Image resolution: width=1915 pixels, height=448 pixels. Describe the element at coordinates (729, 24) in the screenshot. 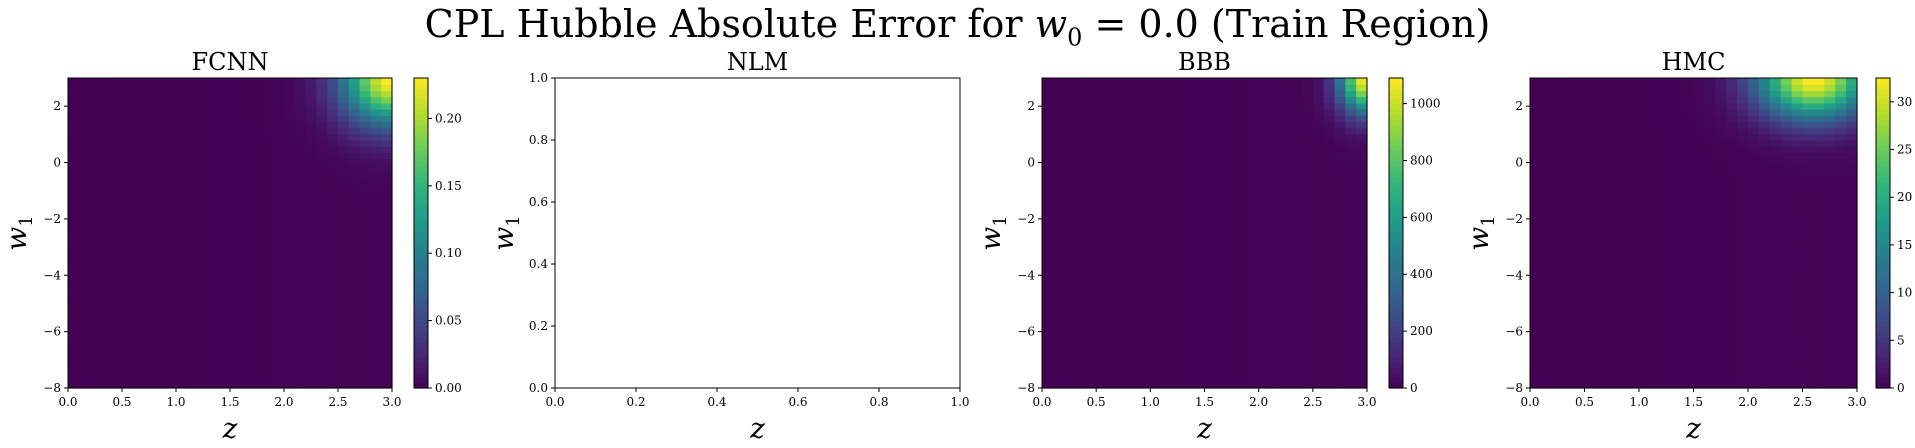

I see `figure-title-text: CPL Hubble Absolute Error for` at that location.